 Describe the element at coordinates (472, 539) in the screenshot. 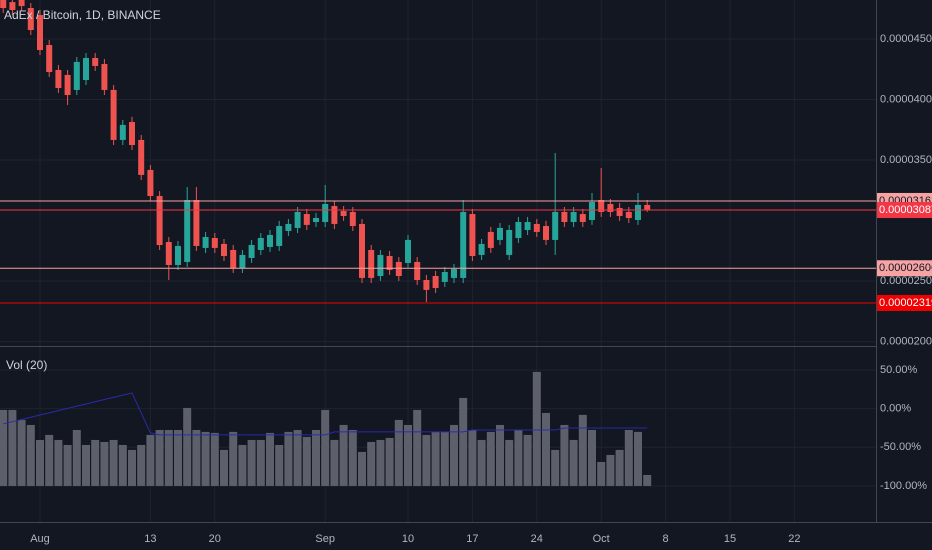

I see `x-tick-label: 17` at that location.